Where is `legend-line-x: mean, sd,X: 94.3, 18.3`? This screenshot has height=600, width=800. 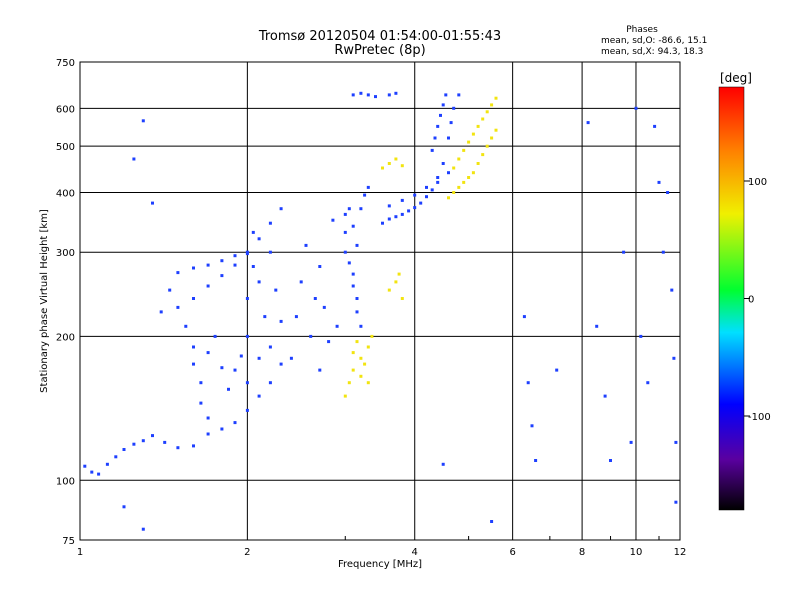
legend-line-x: mean, sd,X: 94.3, 18.3 is located at coordinates (652, 52).